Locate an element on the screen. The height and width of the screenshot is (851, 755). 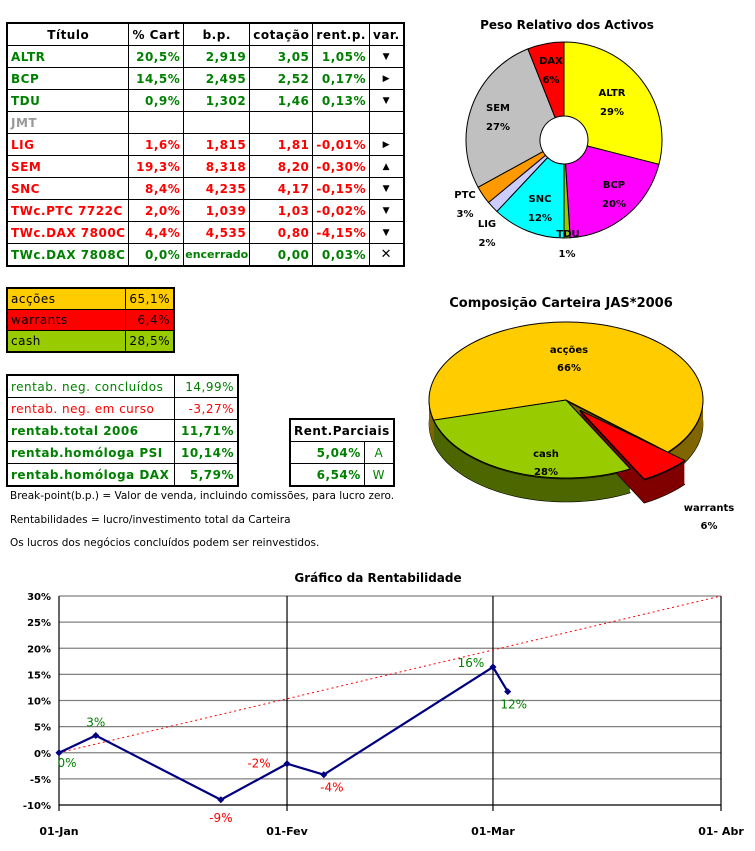
partial-return-cell: 0,03% is located at coordinates (341, 255).